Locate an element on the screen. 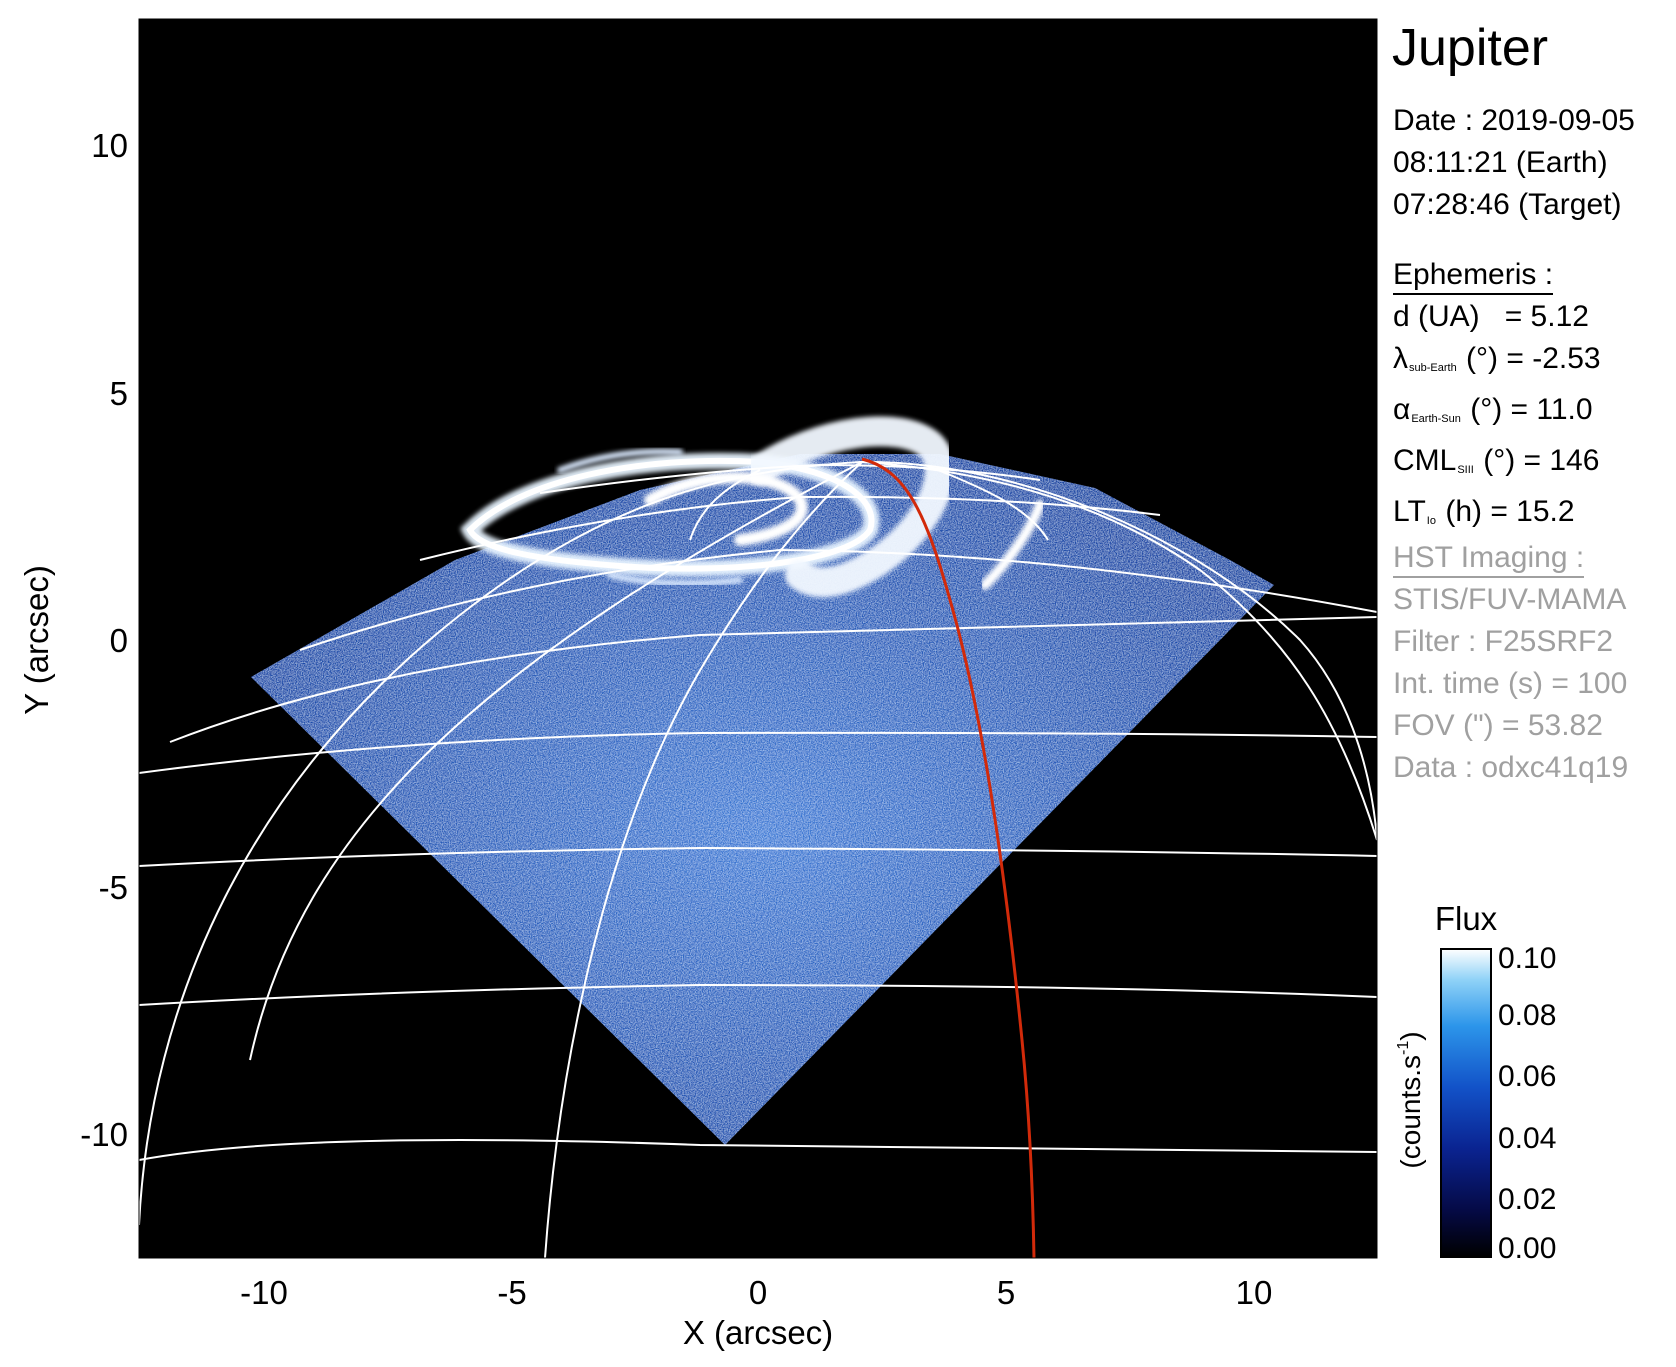 The image size is (1676, 1367). aurora-emission is located at coordinates (752, 507).